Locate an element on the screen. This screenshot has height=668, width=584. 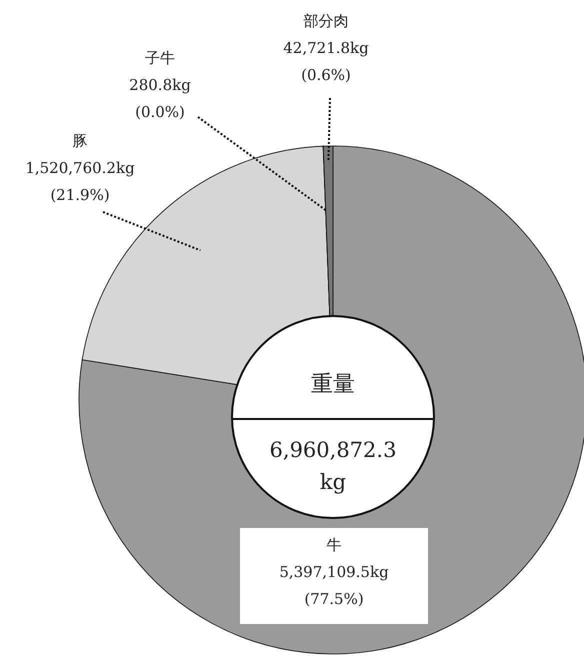
data-label: 42,721.8kg (0.6%) is located at coordinates (326, 61).